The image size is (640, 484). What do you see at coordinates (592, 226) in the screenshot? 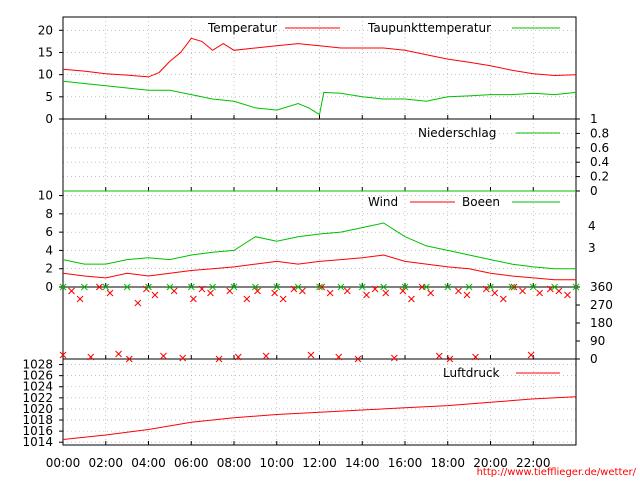
I see `right-tick-label: 4` at bounding box center [592, 226].